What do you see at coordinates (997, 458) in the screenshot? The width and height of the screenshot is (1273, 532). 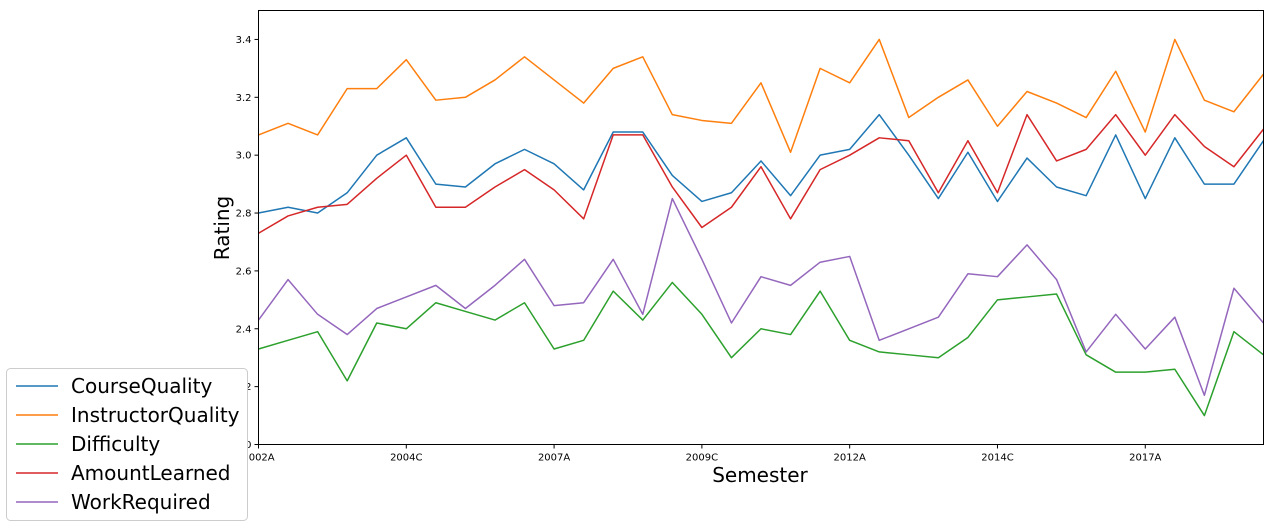 I see `x-tick-label: 2014C` at bounding box center [997, 458].